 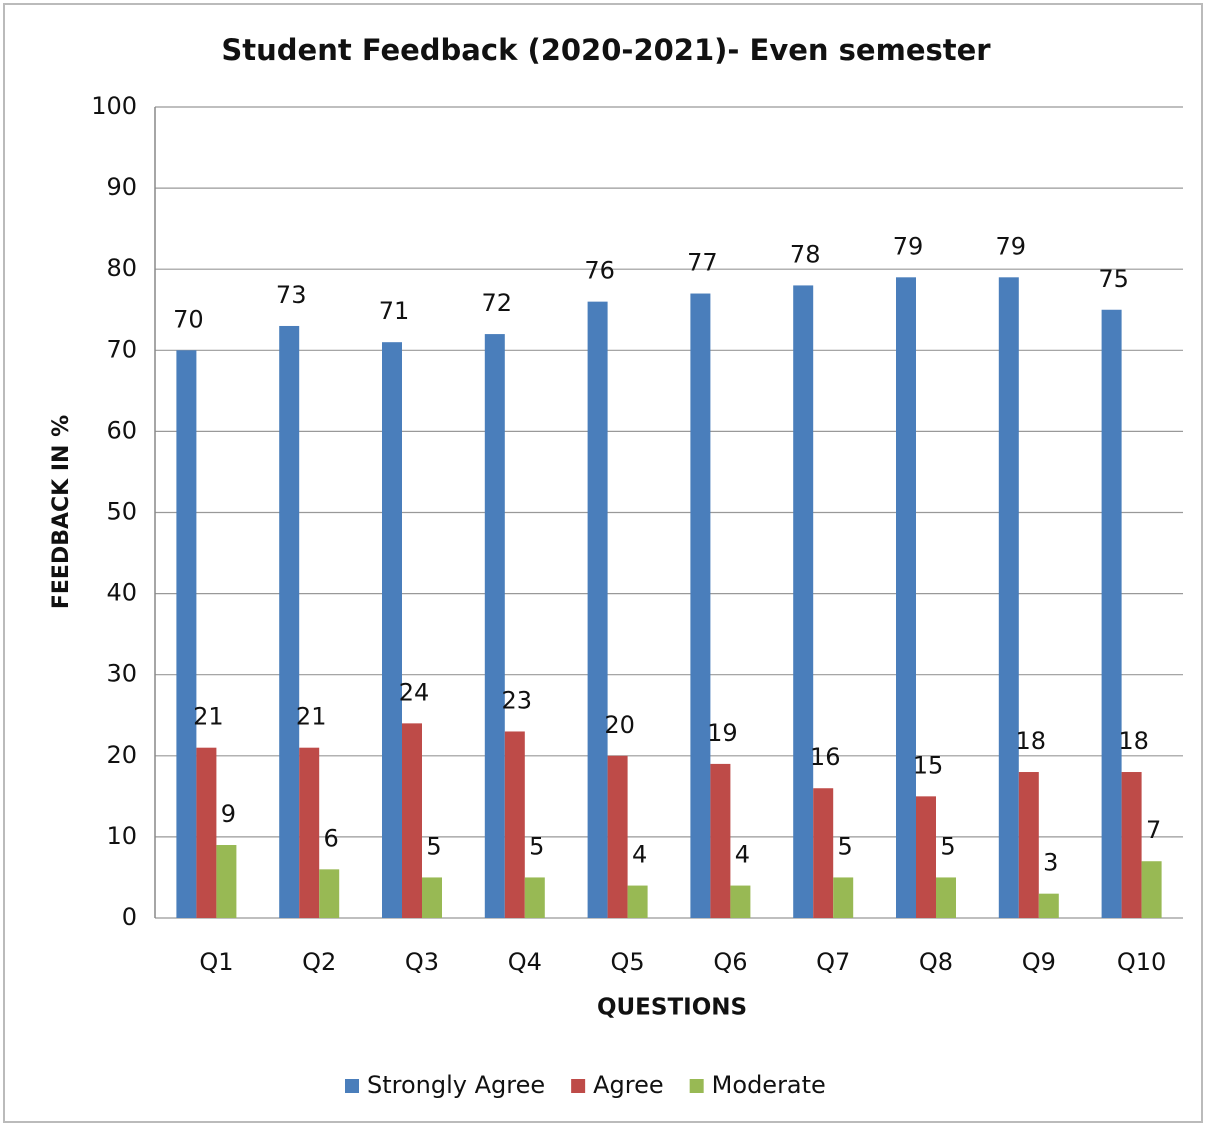 What do you see at coordinates (936, 962) in the screenshot?
I see `x-tick-label: Q8` at bounding box center [936, 962].